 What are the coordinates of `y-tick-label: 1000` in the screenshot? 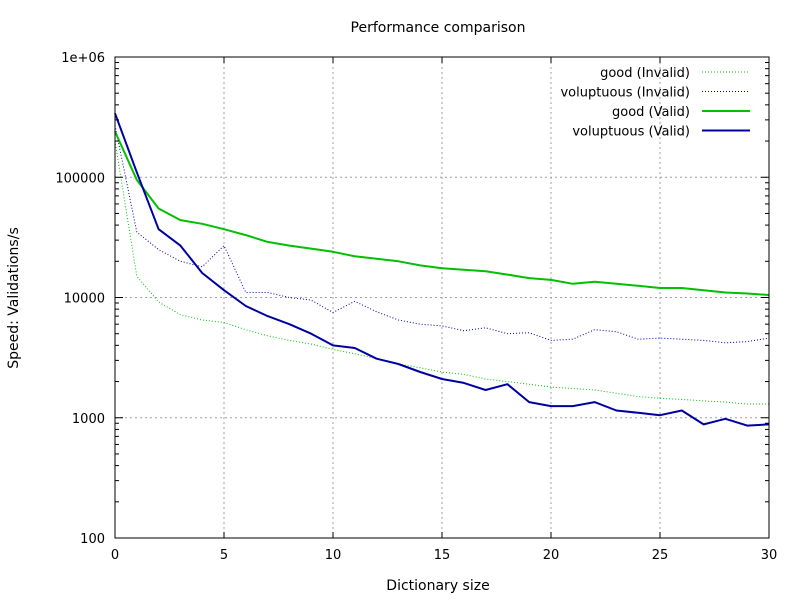 It's located at (88, 419).